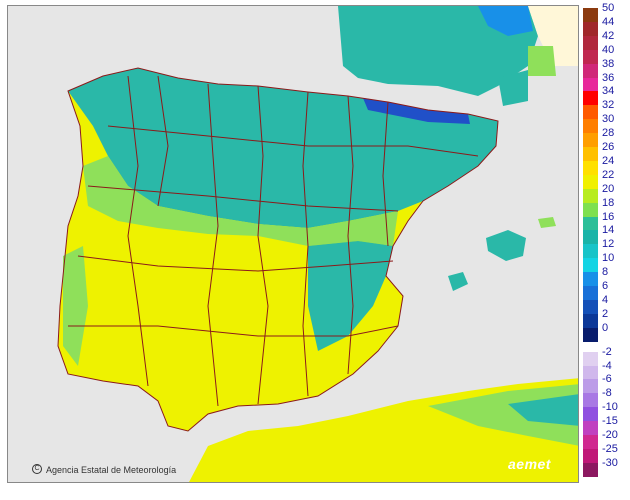 The height and width of the screenshot is (500, 630). What do you see at coordinates (608, 216) in the screenshot?
I see `legend-label: 16` at bounding box center [608, 216].